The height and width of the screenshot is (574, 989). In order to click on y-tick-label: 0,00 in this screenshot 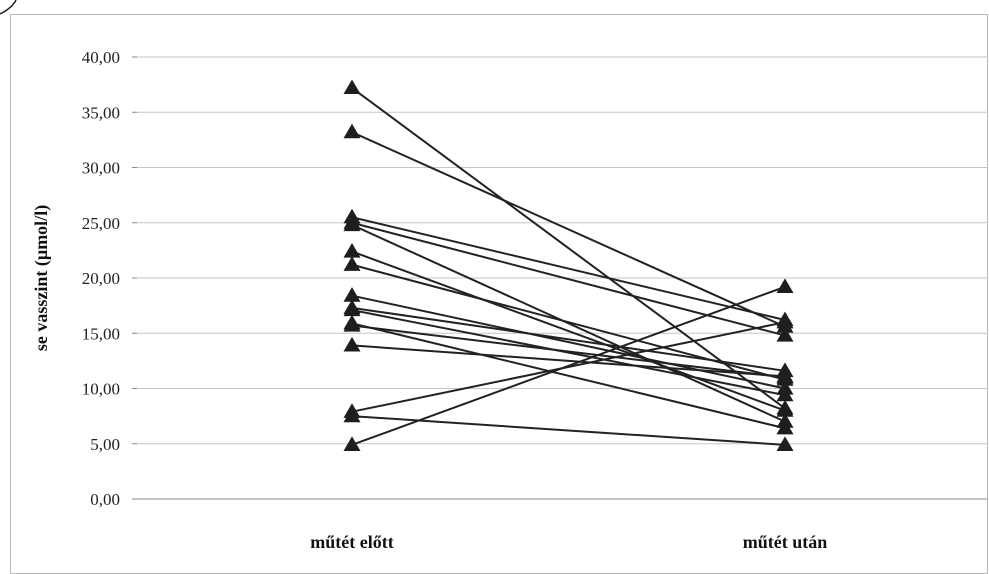, I will do `click(105, 499)`.